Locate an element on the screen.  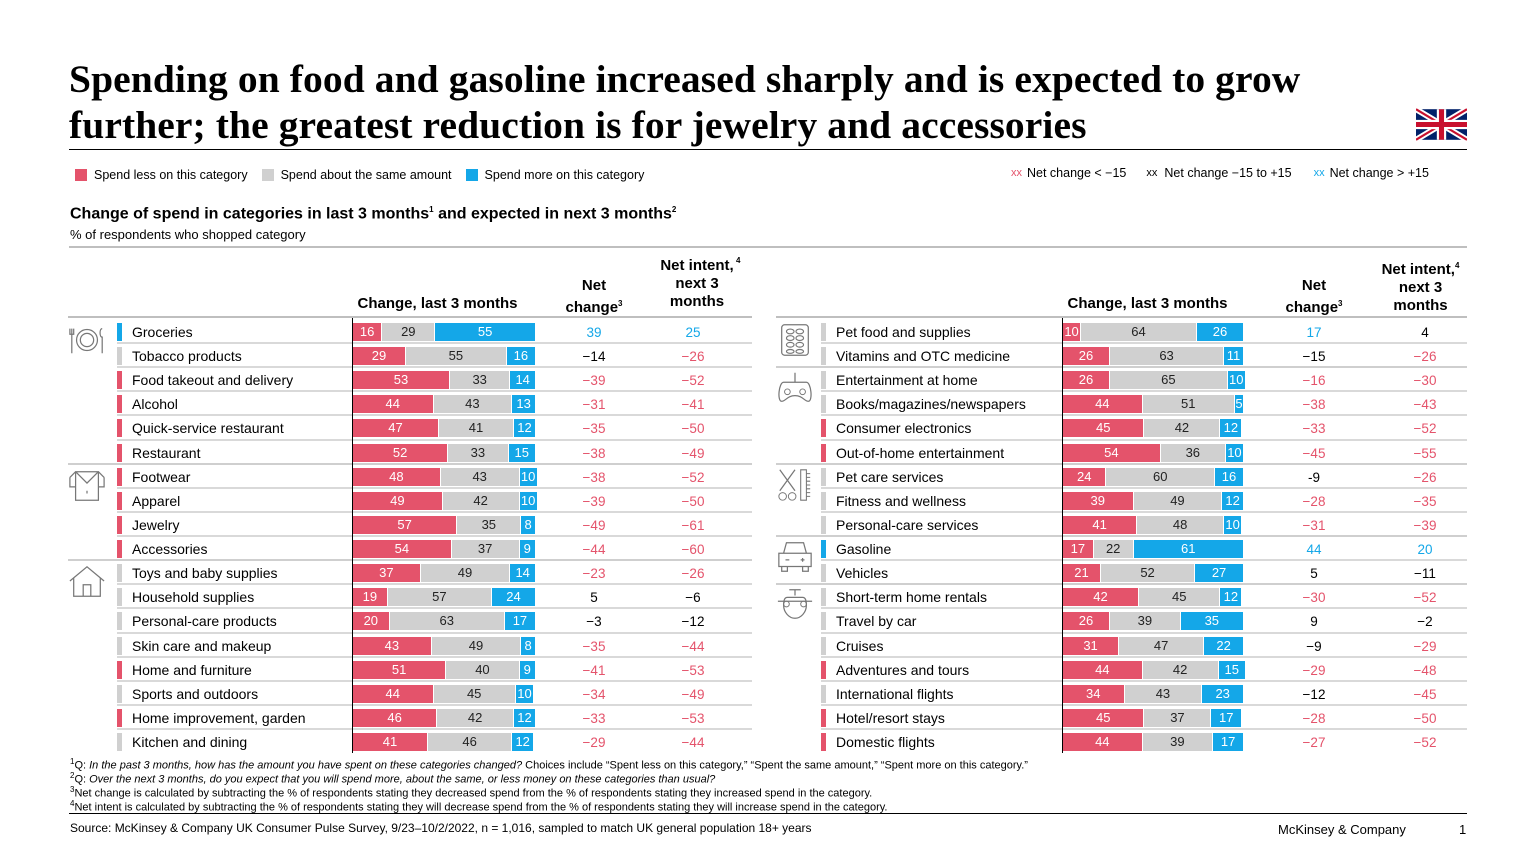
bar-segment-more: 15 is located at coordinates (1231, 669).